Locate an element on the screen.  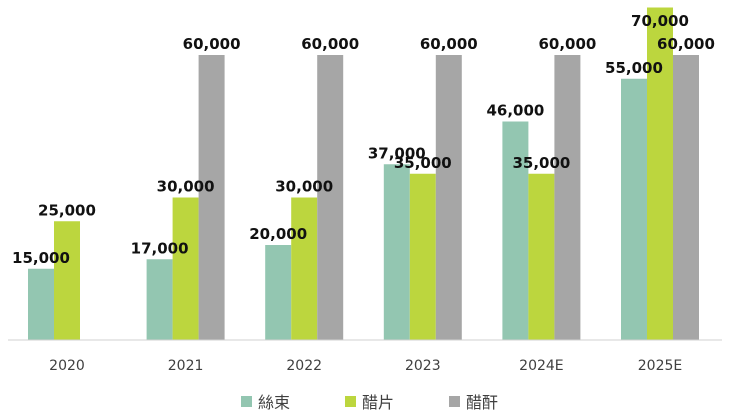
value-label: 46,000 is located at coordinates (515, 111).